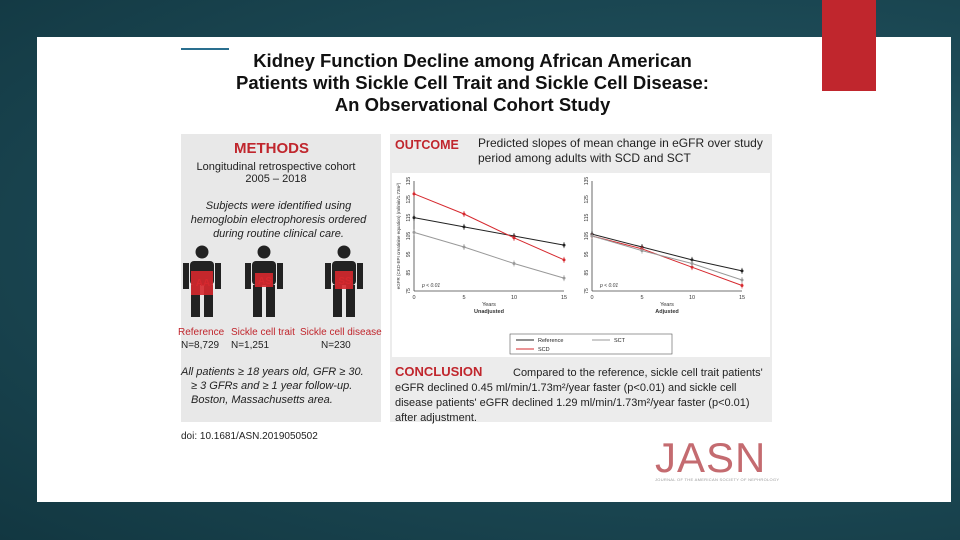 Image resolution: width=960 pixels, height=540 pixels. Describe the element at coordinates (278, 206) in the screenshot. I see `subjects-line-1: Subjects were identified using` at that location.